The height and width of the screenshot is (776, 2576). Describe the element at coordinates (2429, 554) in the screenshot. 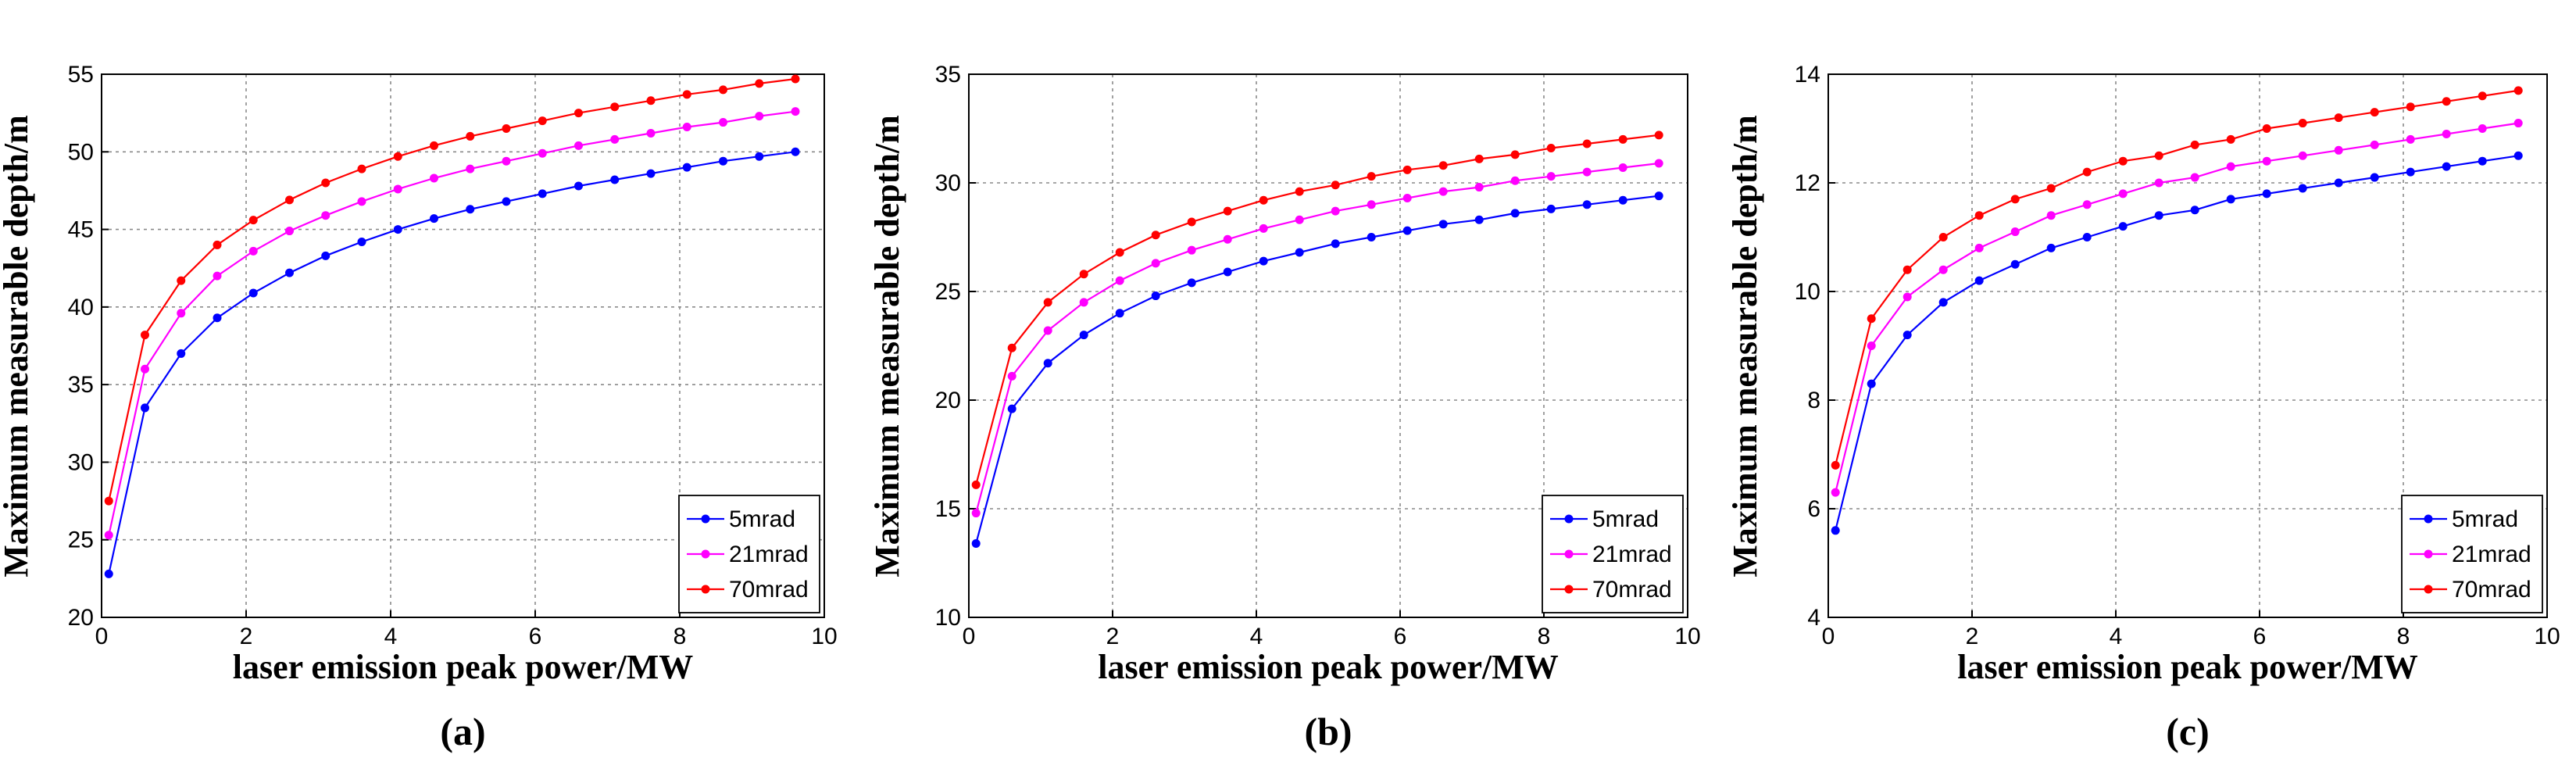

I see `legend-marker-21mrad` at that location.